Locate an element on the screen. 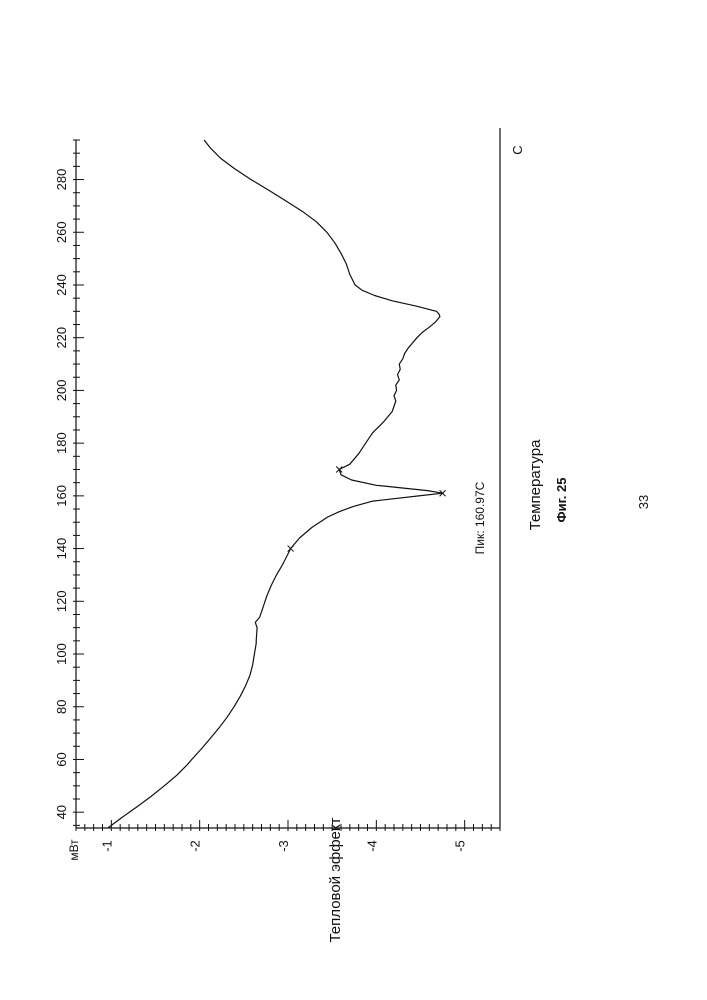 This screenshot has width=707, height=1000. x-tick-label: 160 is located at coordinates (61, 496).